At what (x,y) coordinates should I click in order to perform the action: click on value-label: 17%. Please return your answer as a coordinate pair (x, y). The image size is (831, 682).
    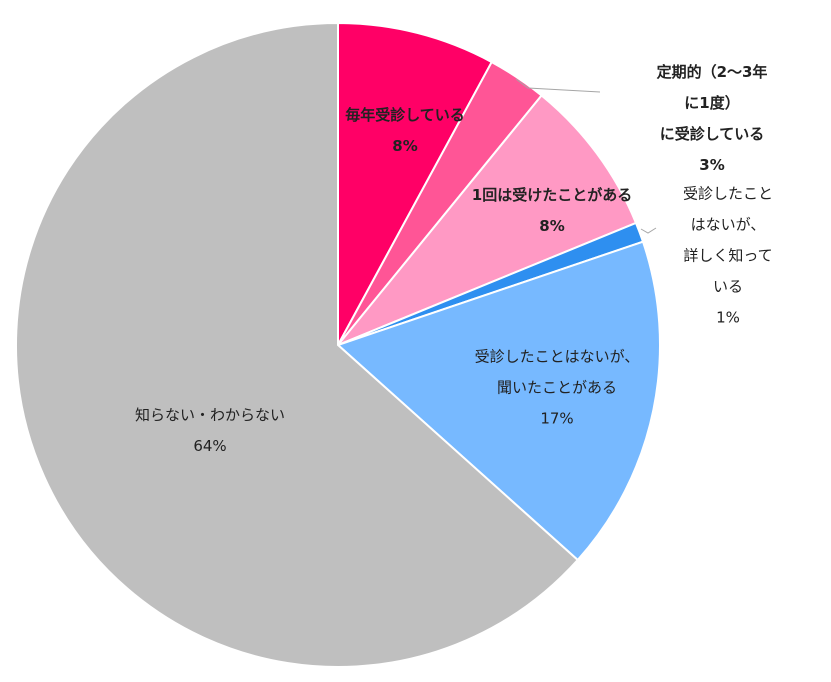
    Looking at the image, I should click on (557, 418).